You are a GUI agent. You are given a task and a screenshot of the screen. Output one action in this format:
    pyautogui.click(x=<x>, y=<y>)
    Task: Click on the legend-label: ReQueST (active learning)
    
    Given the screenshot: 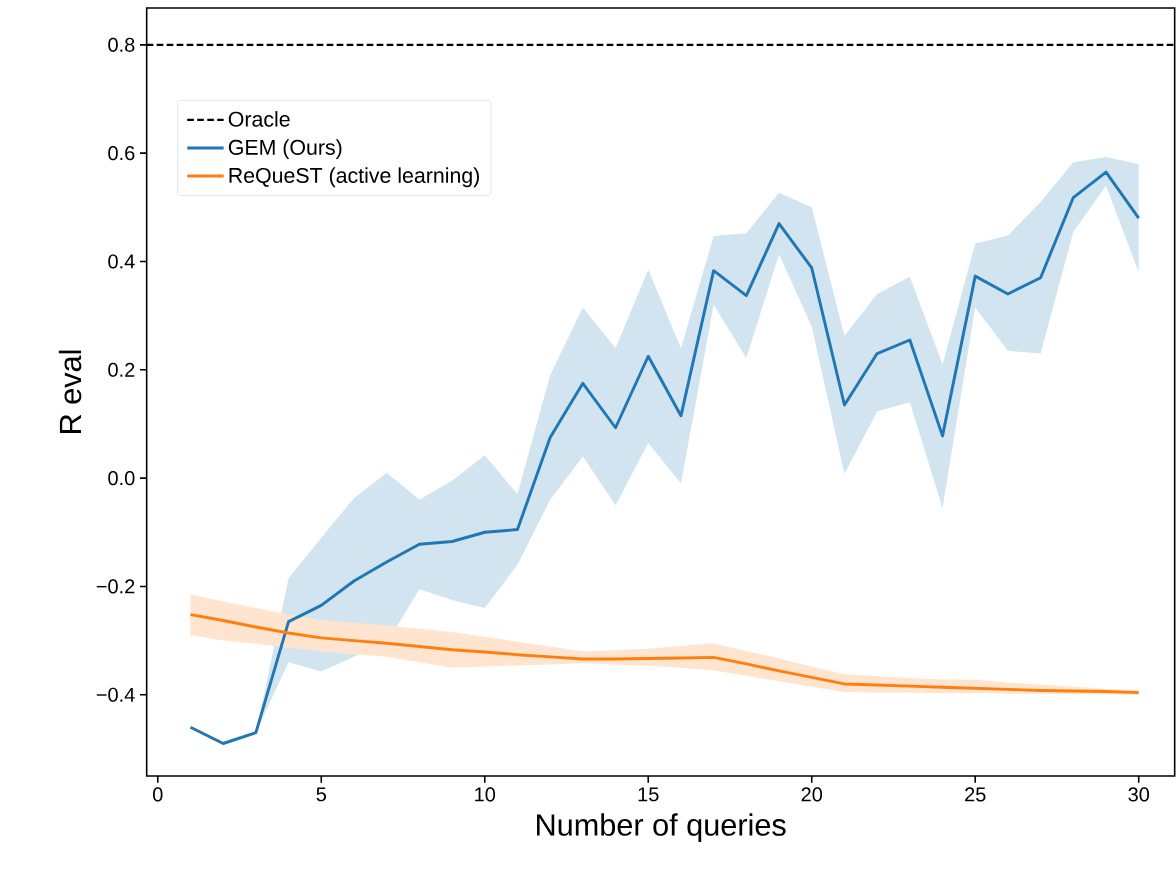 What is the action you would take?
    pyautogui.click(x=354, y=177)
    